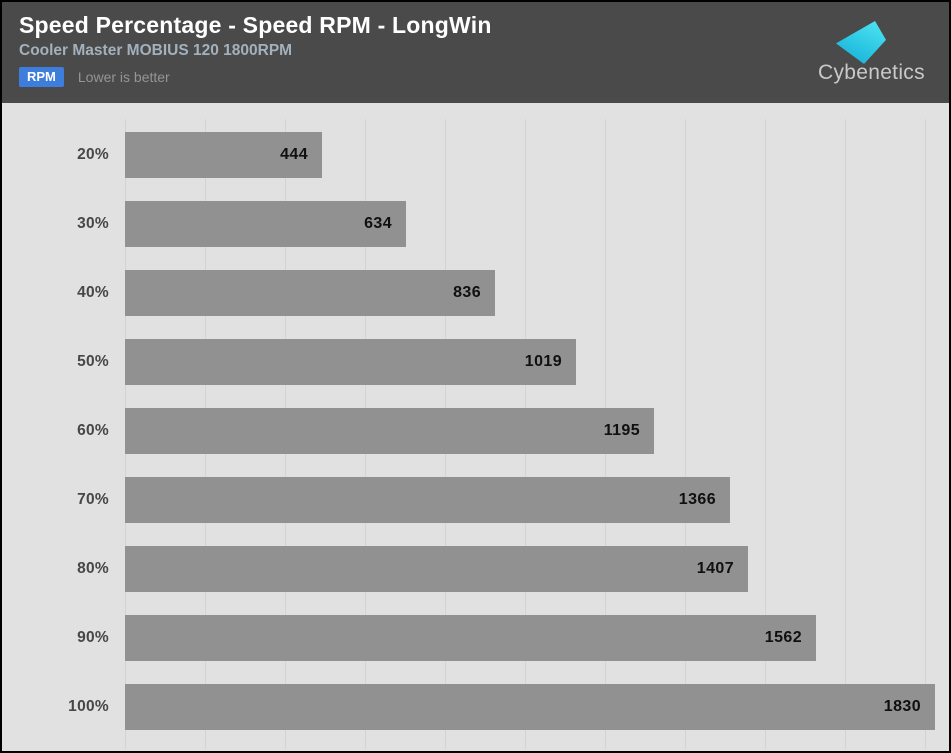 The width and height of the screenshot is (951, 753). What do you see at coordinates (93, 568) in the screenshot?
I see `category-label: 80%` at bounding box center [93, 568].